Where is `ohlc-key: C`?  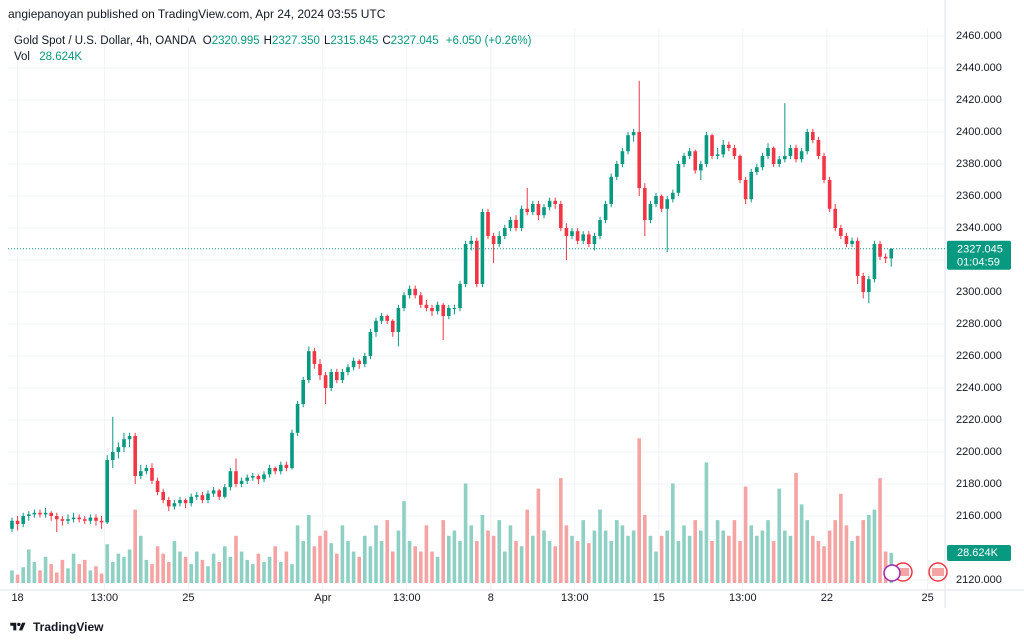 ohlc-key: C is located at coordinates (386, 41).